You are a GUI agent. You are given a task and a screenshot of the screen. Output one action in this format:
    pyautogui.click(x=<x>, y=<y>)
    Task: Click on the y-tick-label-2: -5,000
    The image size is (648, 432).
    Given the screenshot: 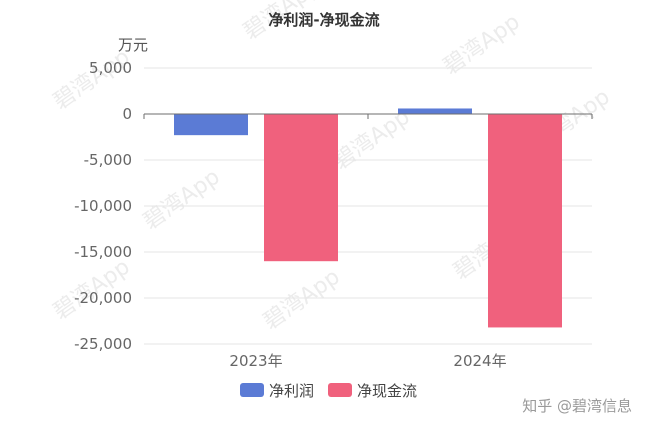 What is the action you would take?
    pyautogui.click(x=108, y=160)
    